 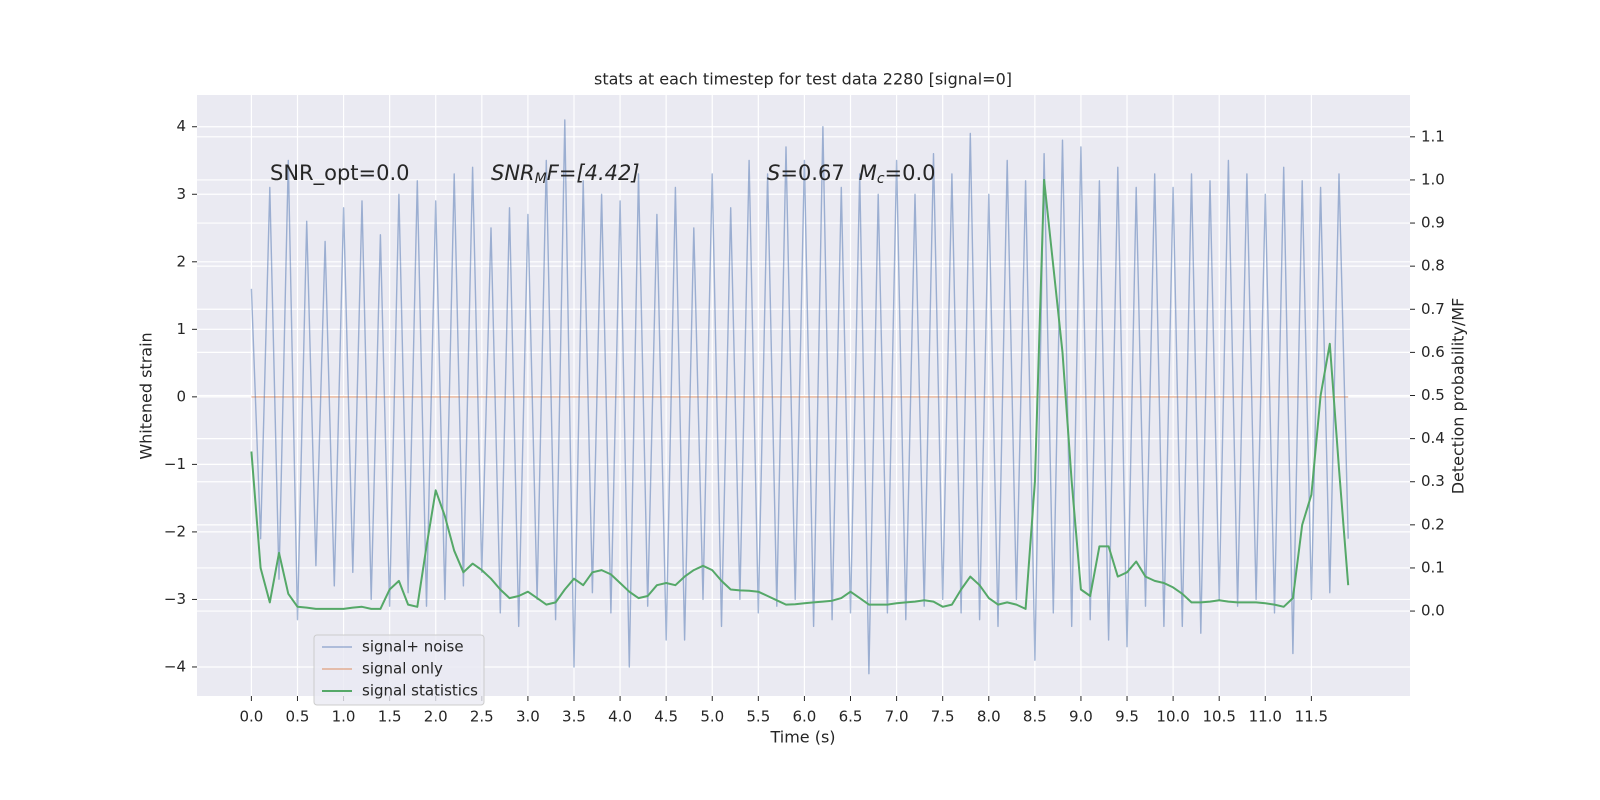 I want to click on x-tick-label: 5.0, so click(x=712, y=717).